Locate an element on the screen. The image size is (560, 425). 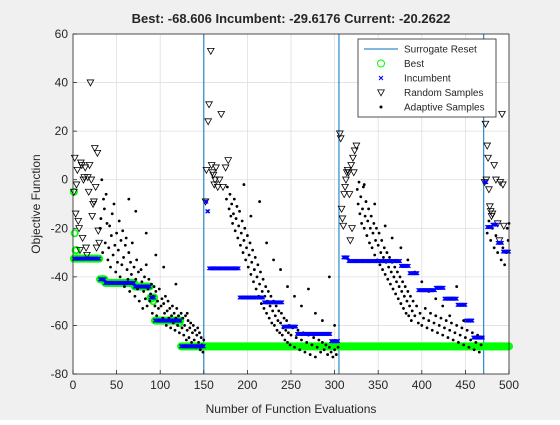
x-tick-label: 150 is located at coordinates (204, 385).